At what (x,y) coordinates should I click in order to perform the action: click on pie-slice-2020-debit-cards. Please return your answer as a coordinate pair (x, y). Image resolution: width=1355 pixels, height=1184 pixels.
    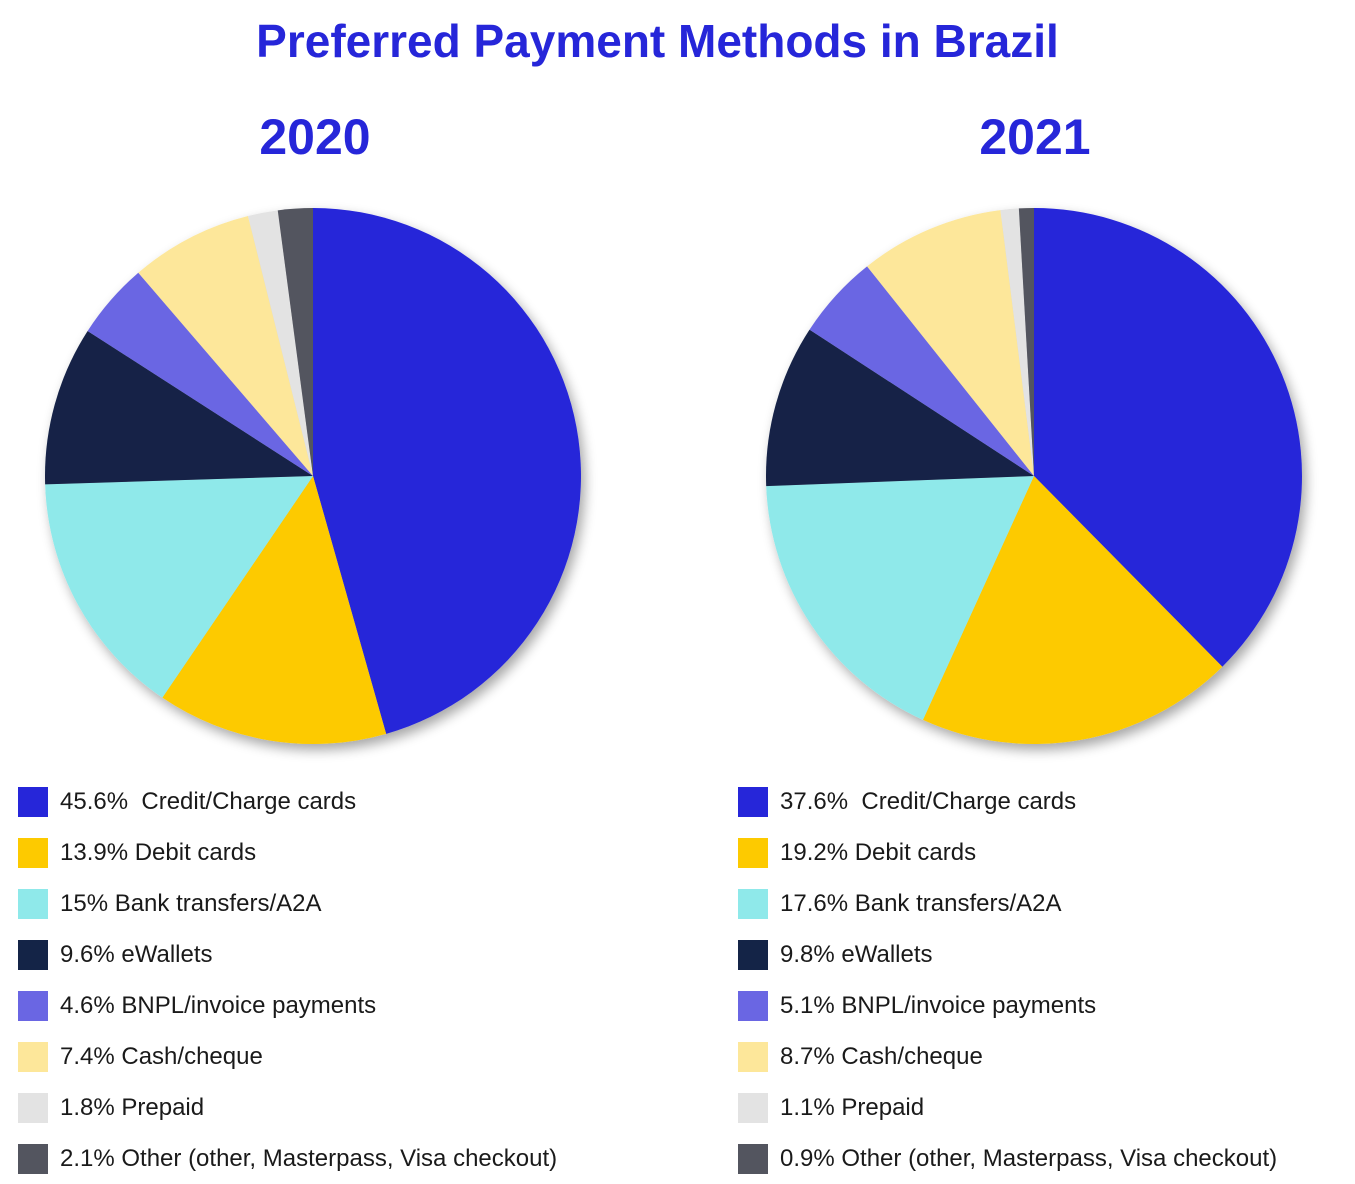
    Looking at the image, I should click on (274, 610).